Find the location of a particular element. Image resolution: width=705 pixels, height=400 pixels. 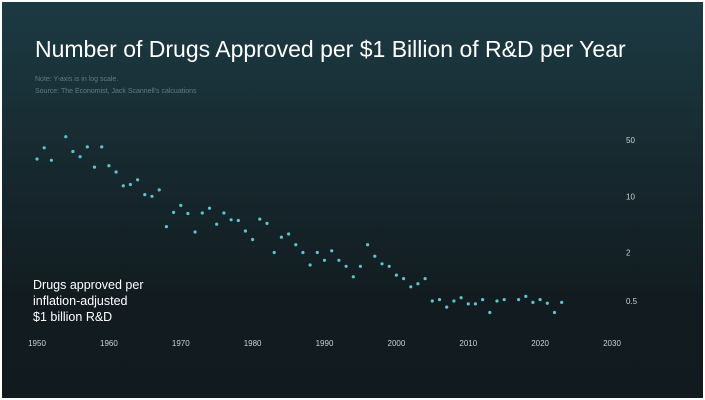

x-tick-label: 2020 is located at coordinates (540, 343).